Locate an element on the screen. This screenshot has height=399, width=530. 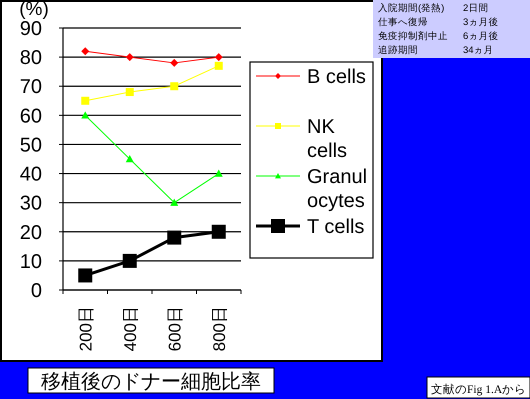
title: 移植後のドナー細胞比率 is located at coordinates (151, 381).